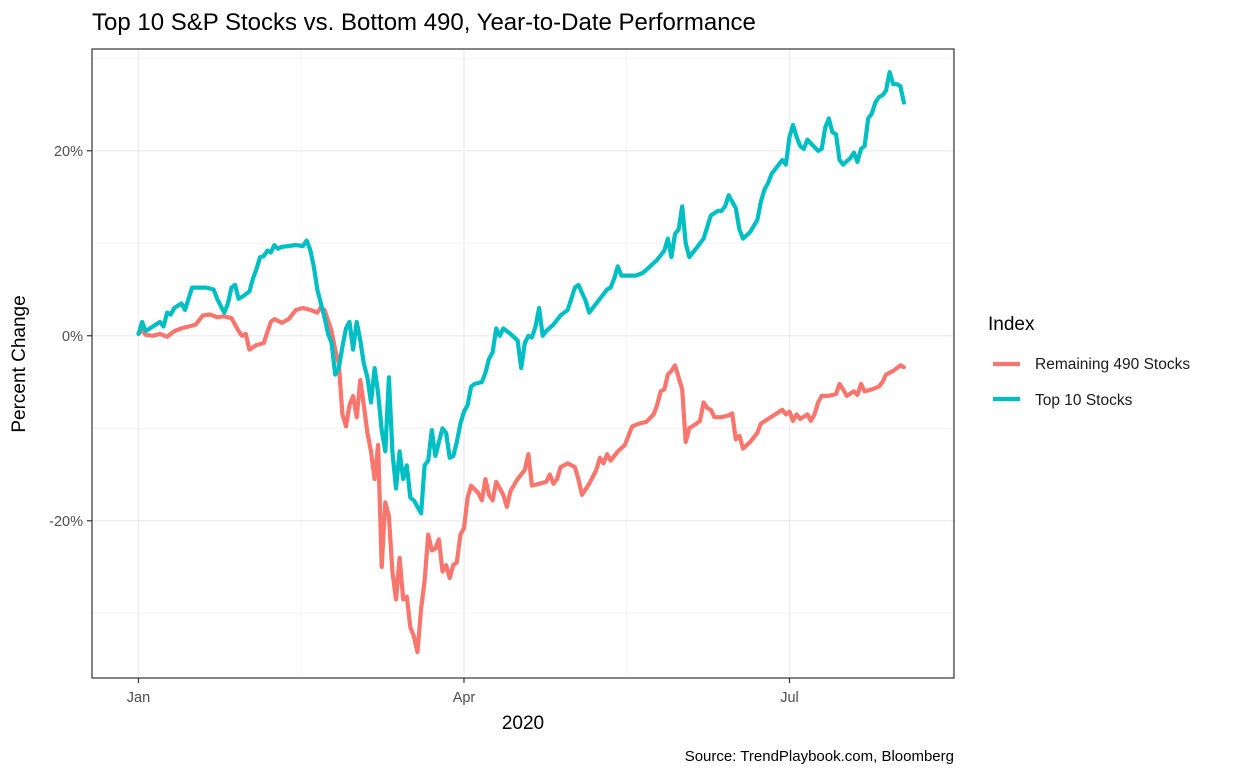 This screenshot has height=775, width=1240. I want to click on y-axis: -20% 0% 20%, so click(70, 337).